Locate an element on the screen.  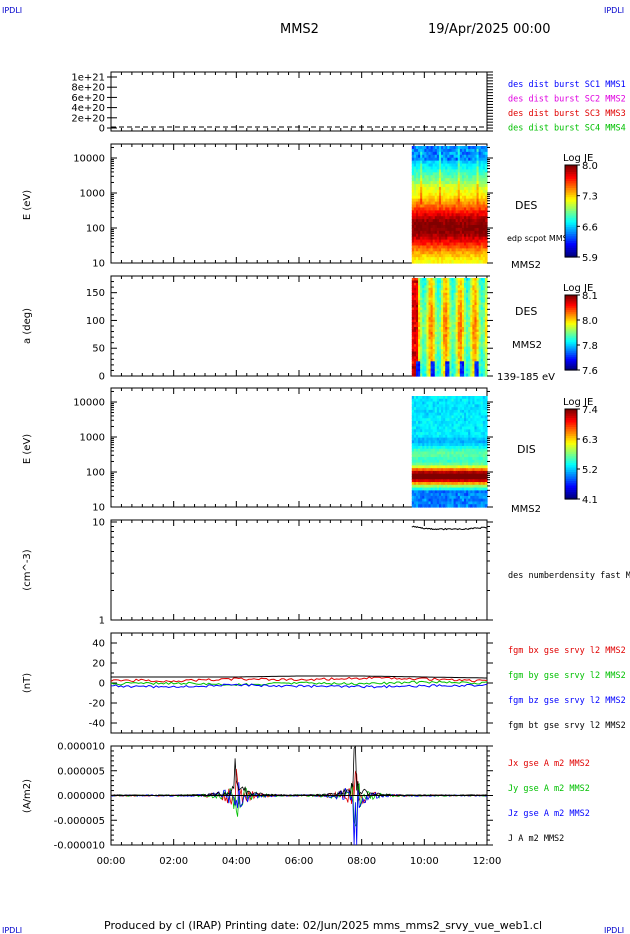
des-energy-colorbar: Log JE8.0 7.3 6.6 5.9 is located at coordinates (580, 208).